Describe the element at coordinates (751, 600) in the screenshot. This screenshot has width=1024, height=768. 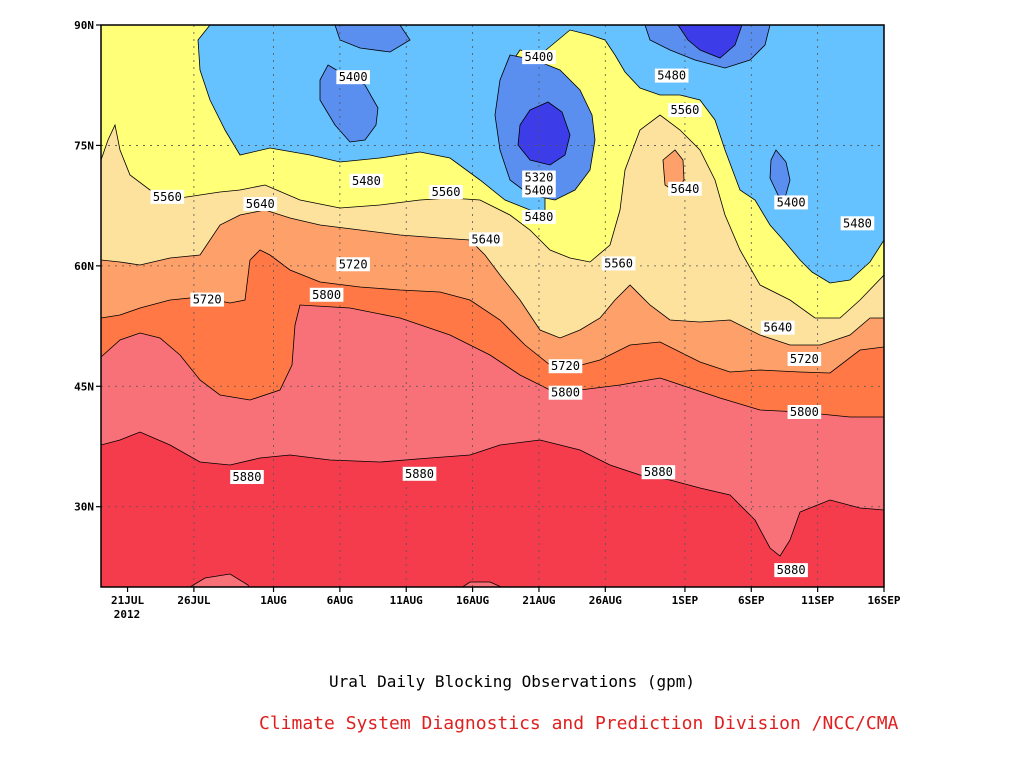
I see `x-tick-label: 6SEP` at that location.